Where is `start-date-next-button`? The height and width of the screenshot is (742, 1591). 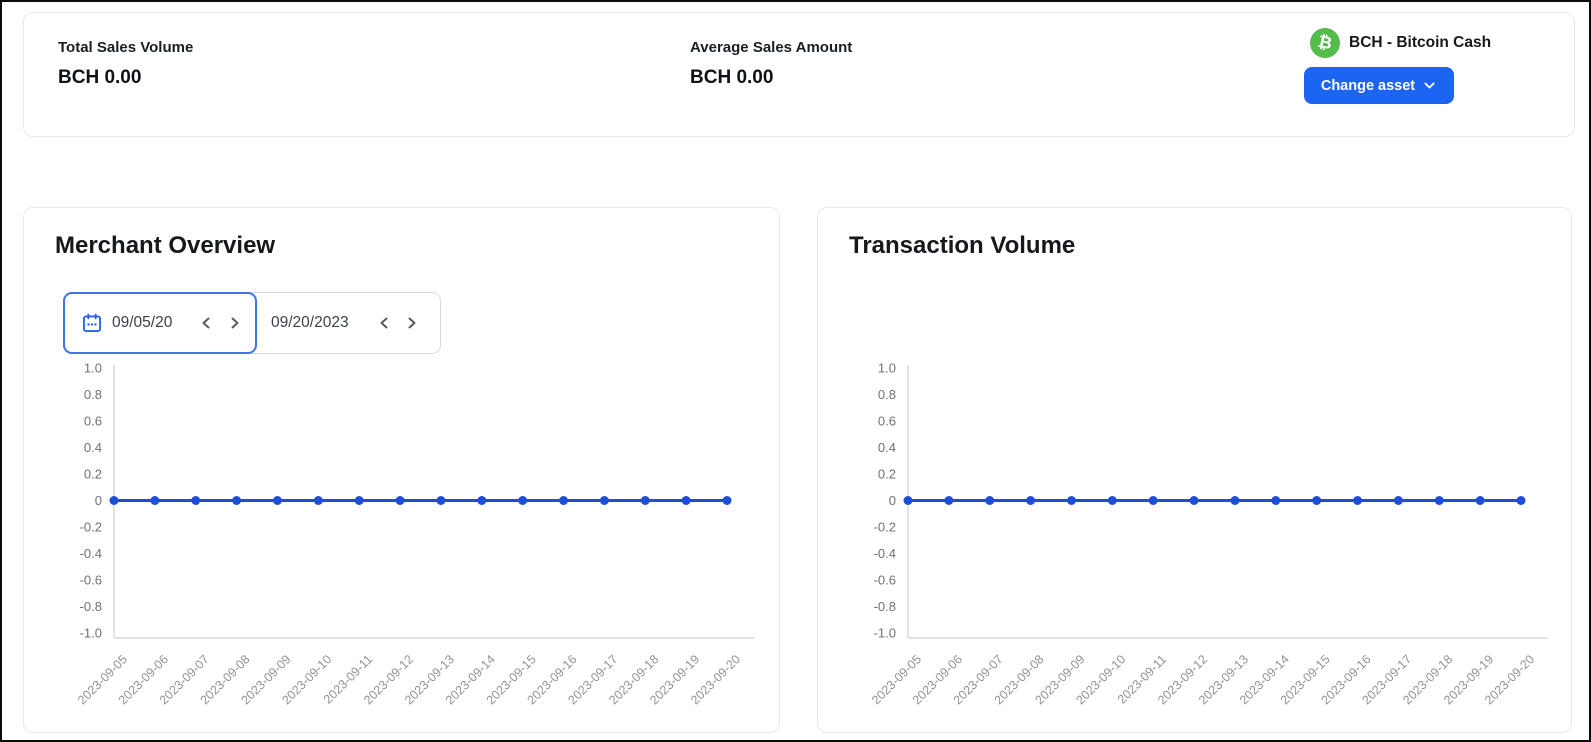
start-date-next-button is located at coordinates (235, 323).